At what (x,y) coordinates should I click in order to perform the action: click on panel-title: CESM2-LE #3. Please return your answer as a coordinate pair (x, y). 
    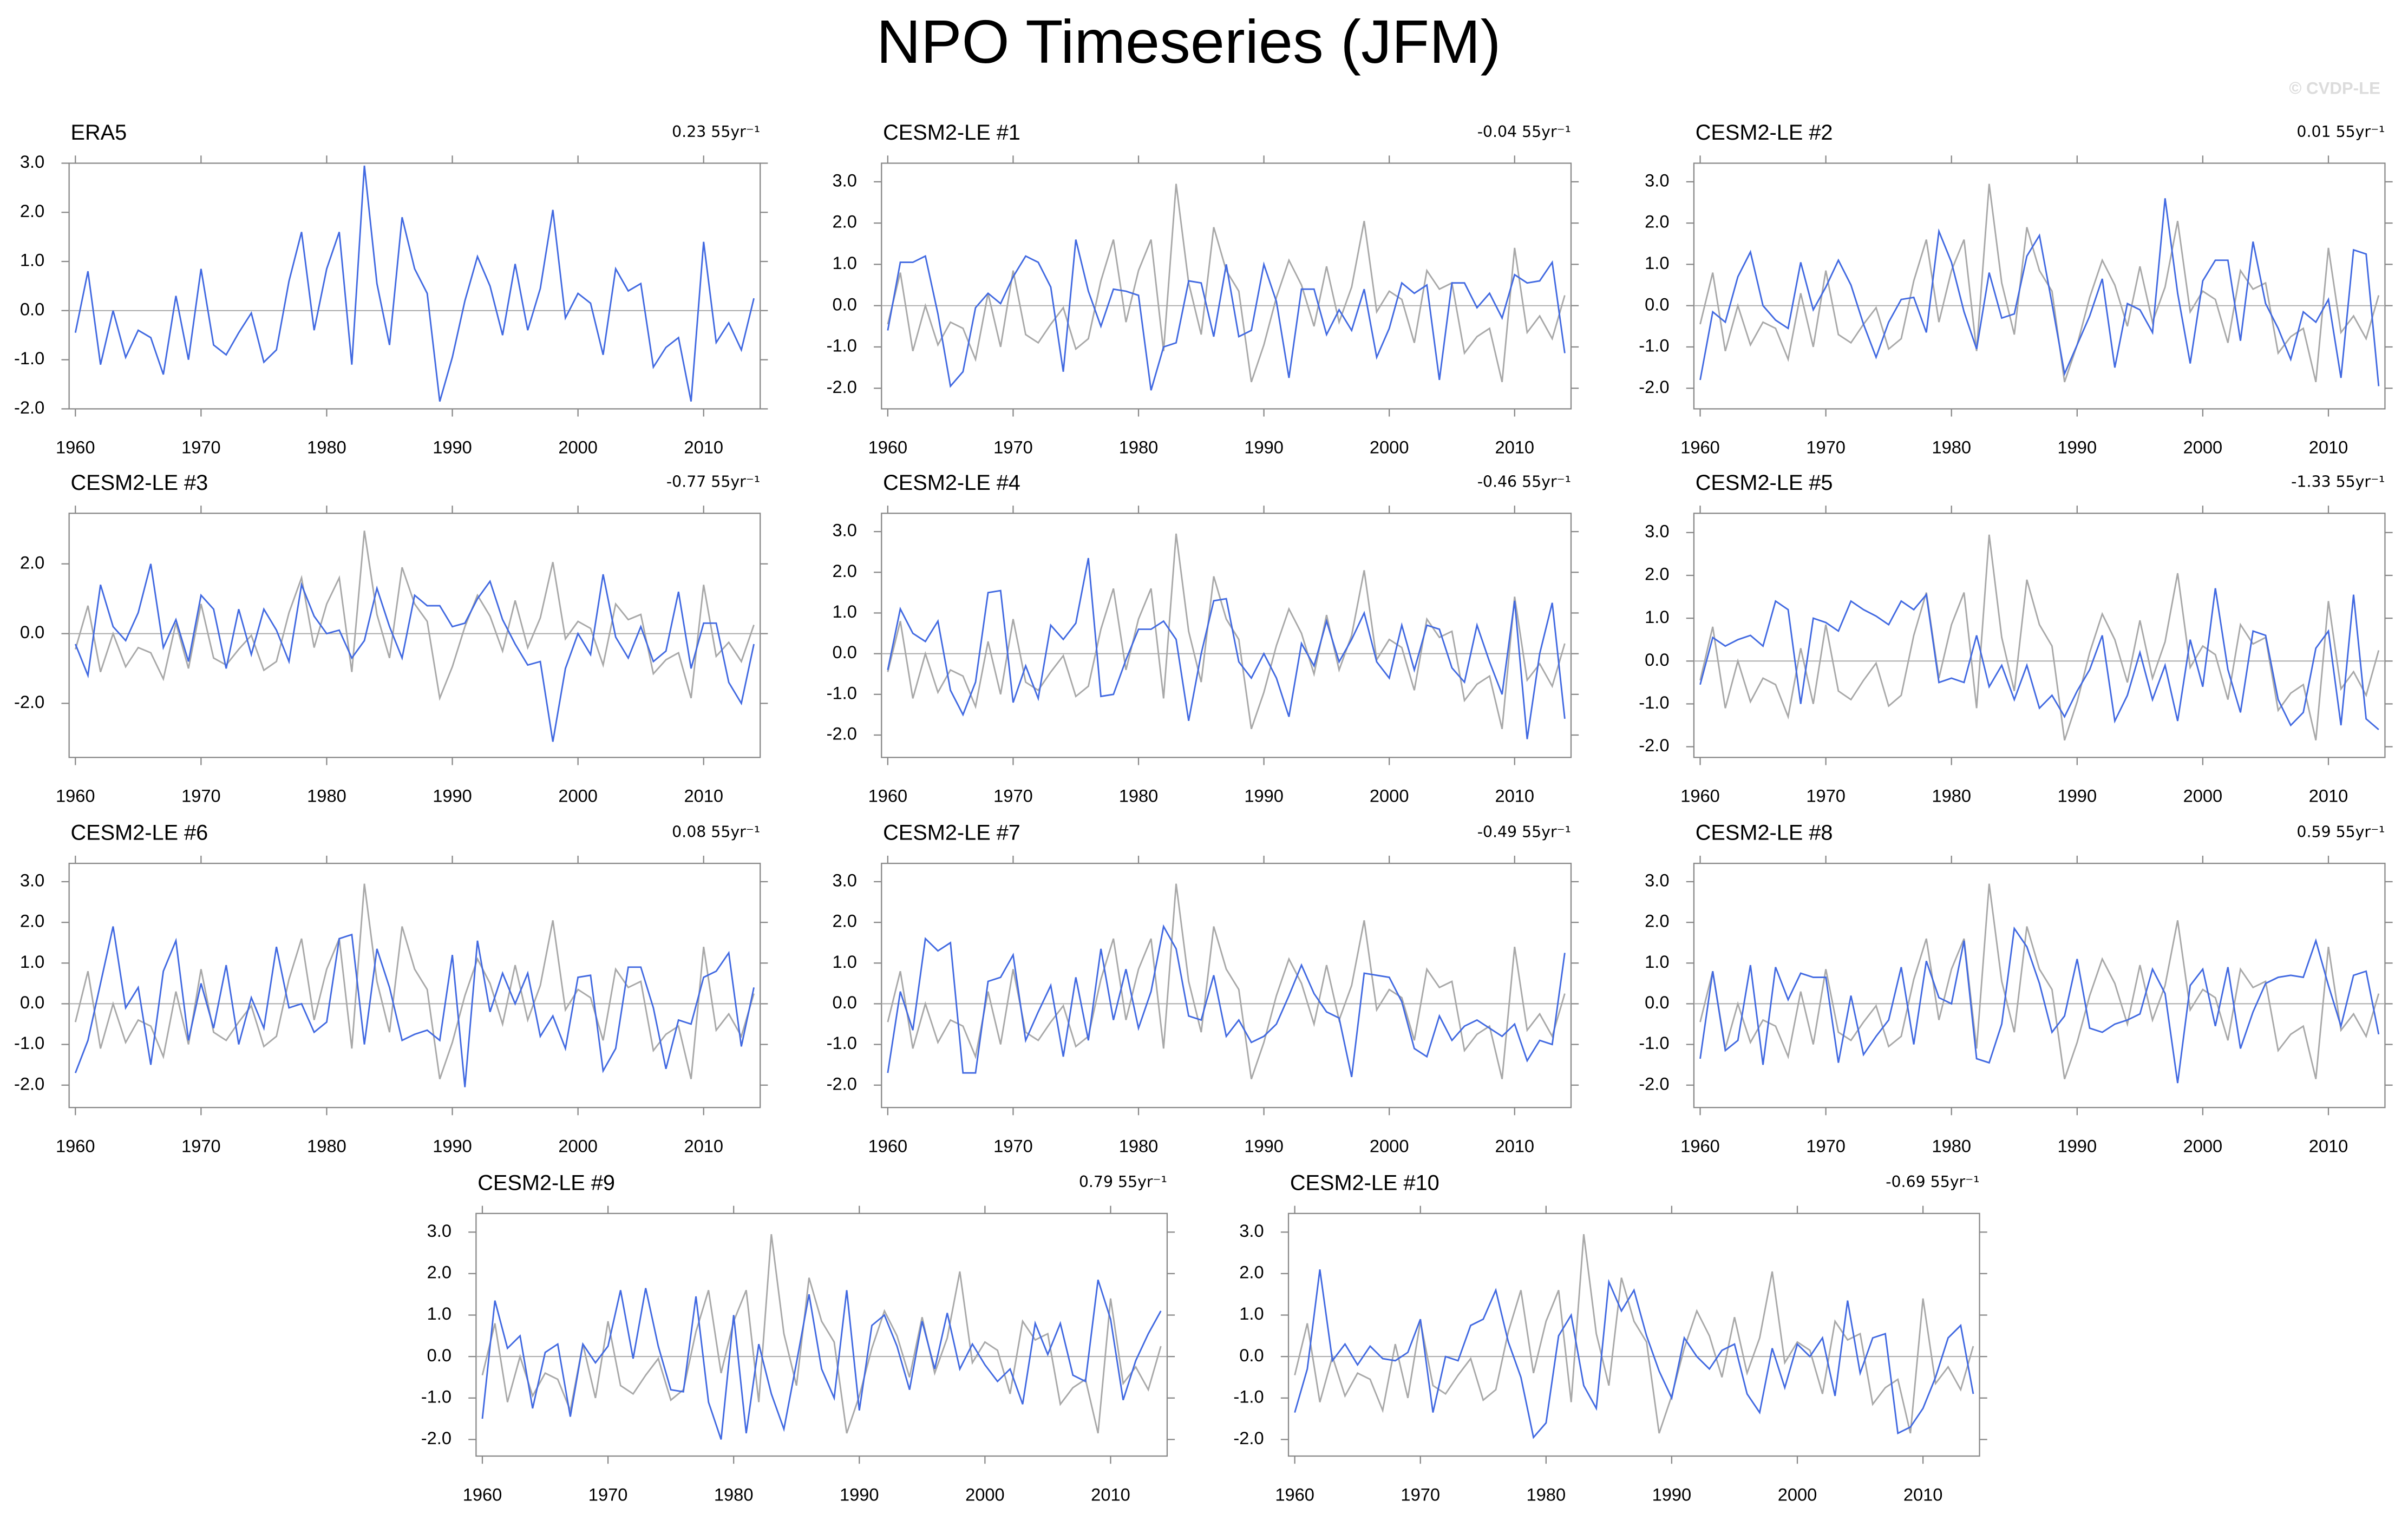
    Looking at the image, I should click on (139, 483).